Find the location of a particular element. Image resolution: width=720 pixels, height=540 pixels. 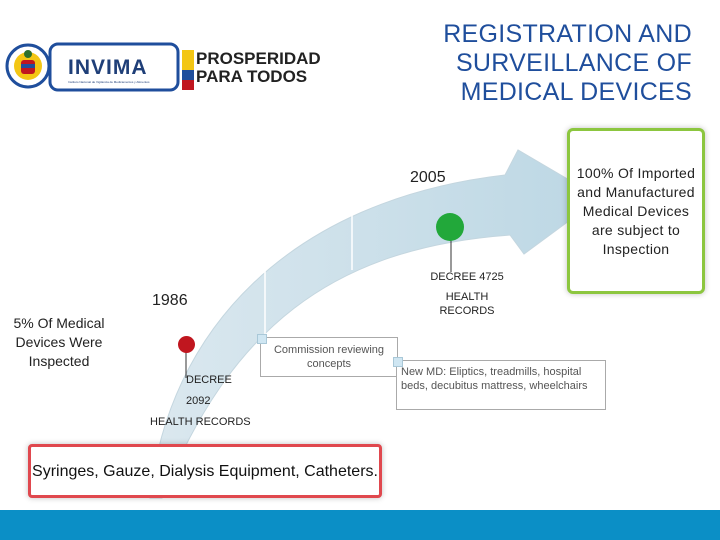

title-line-1: REGISTRATION AND is located at coordinates (567, 34).